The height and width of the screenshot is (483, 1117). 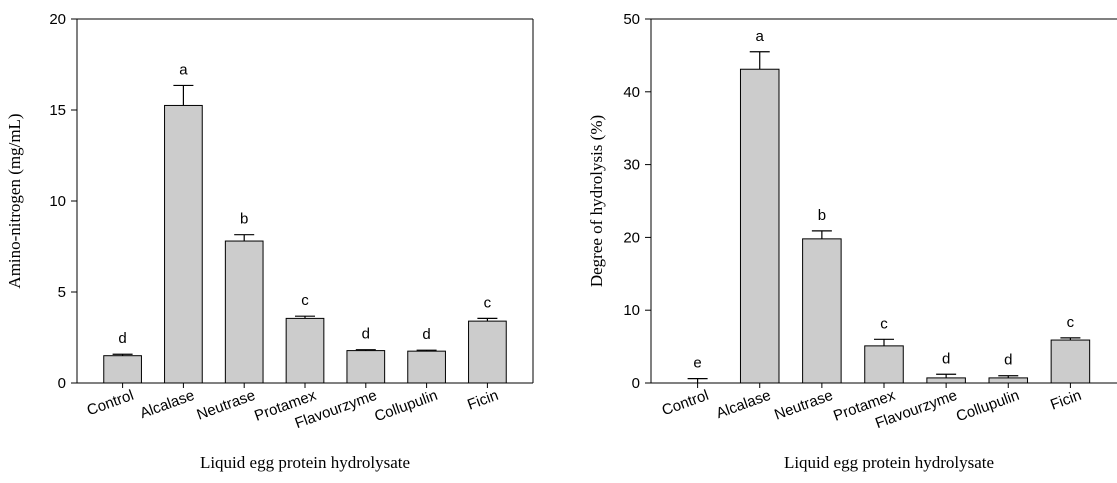 What do you see at coordinates (57, 110) in the screenshot?
I see `y-tick-label: 15` at bounding box center [57, 110].